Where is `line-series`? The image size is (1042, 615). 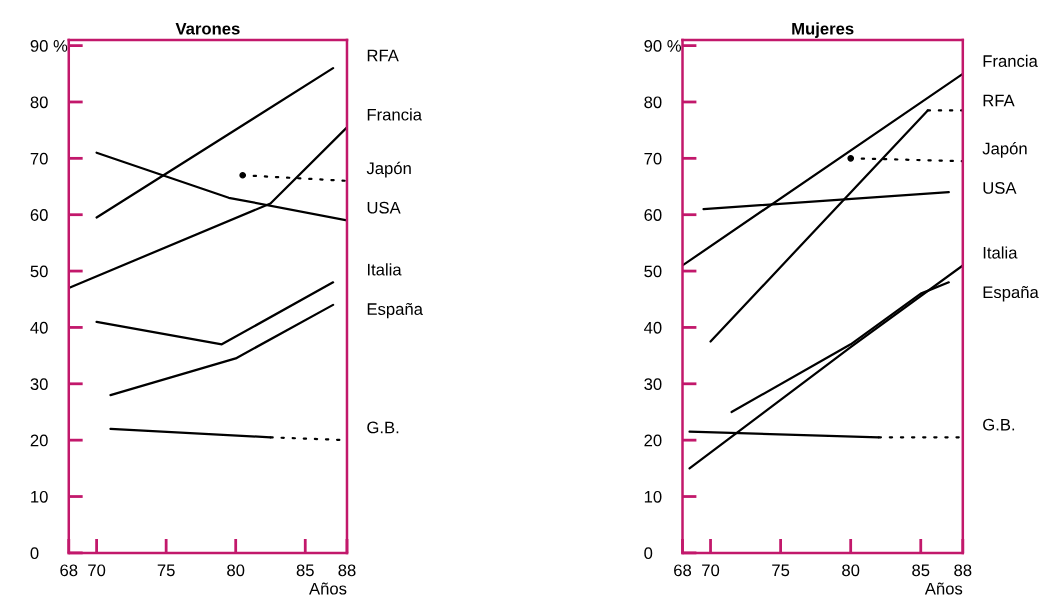 line-series is located at coordinates (840, 347).